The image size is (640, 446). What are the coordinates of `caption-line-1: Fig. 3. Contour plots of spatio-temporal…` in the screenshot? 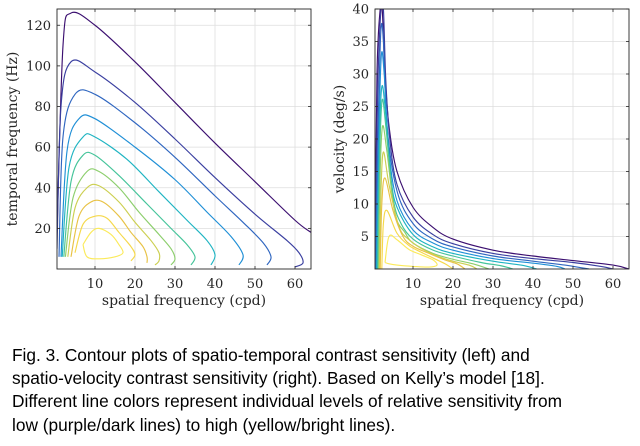 It's located at (271, 355).